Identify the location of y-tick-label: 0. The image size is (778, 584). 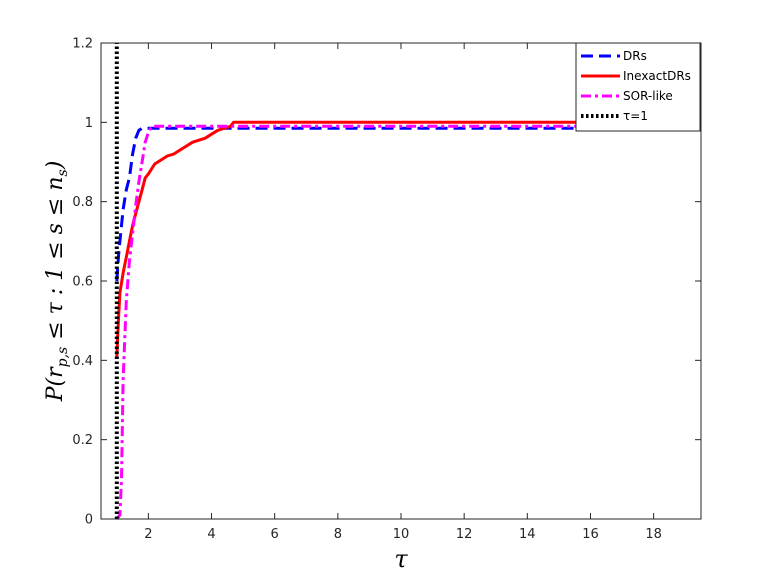
(89, 520).